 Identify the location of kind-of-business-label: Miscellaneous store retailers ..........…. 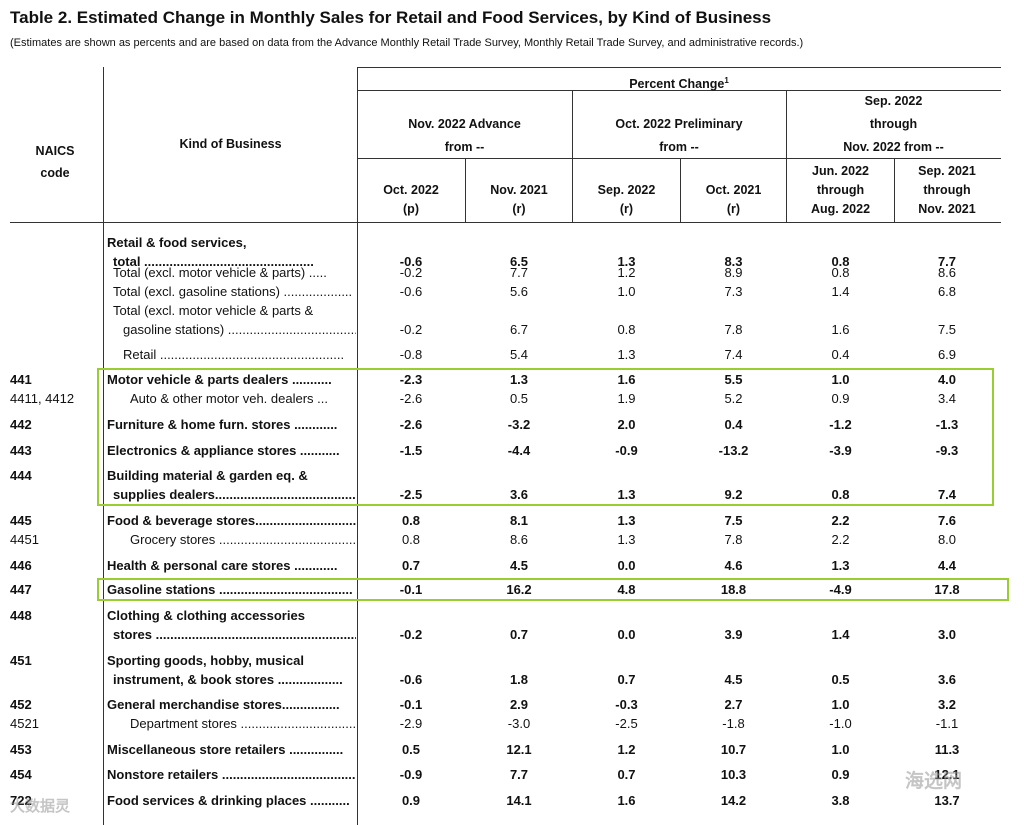
(225, 749).